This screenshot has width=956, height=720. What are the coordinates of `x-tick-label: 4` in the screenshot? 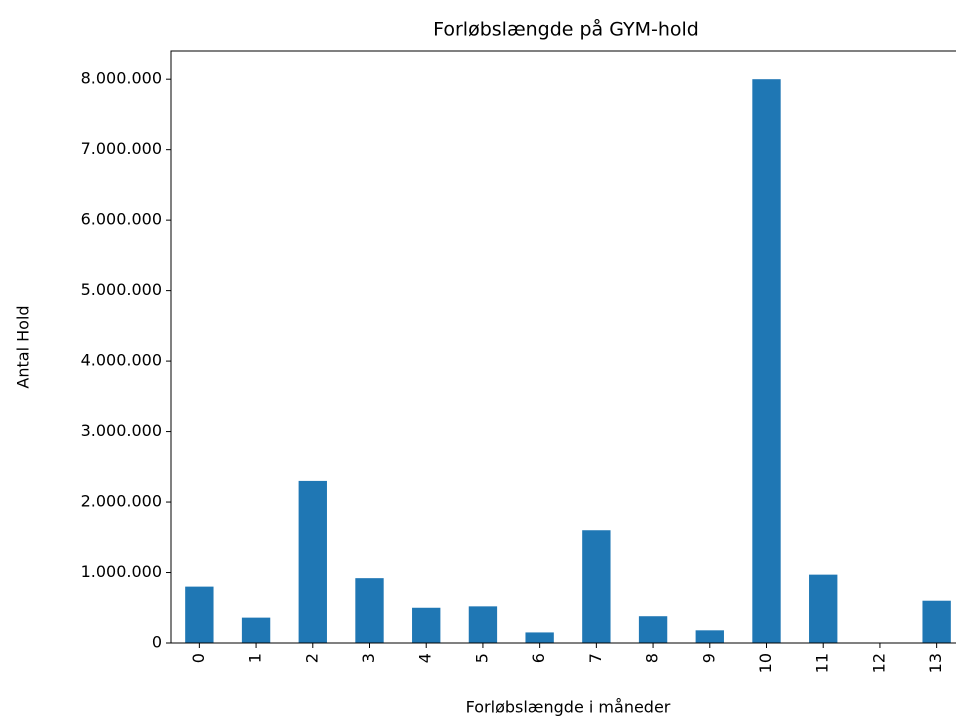 It's located at (425, 658).